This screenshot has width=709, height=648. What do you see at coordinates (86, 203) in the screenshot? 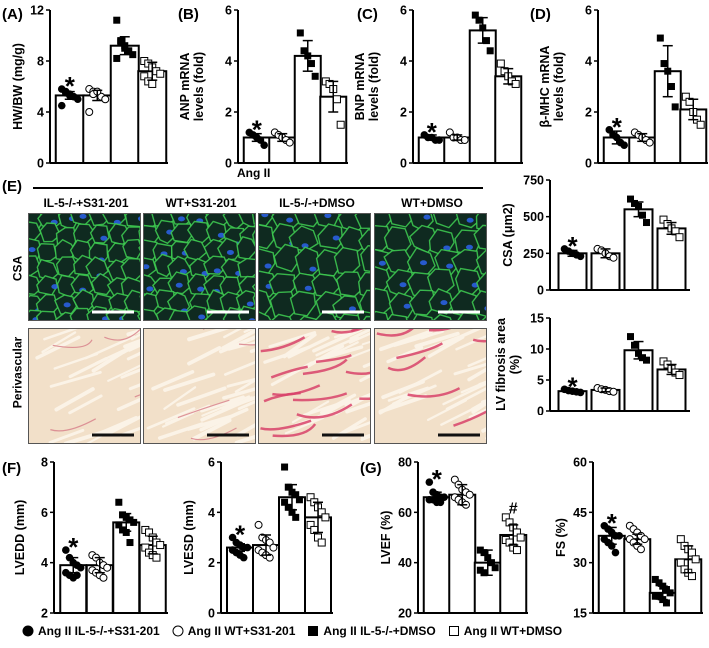
I see `condition-label-1: IL-5-/-+S31-201` at bounding box center [86, 203].